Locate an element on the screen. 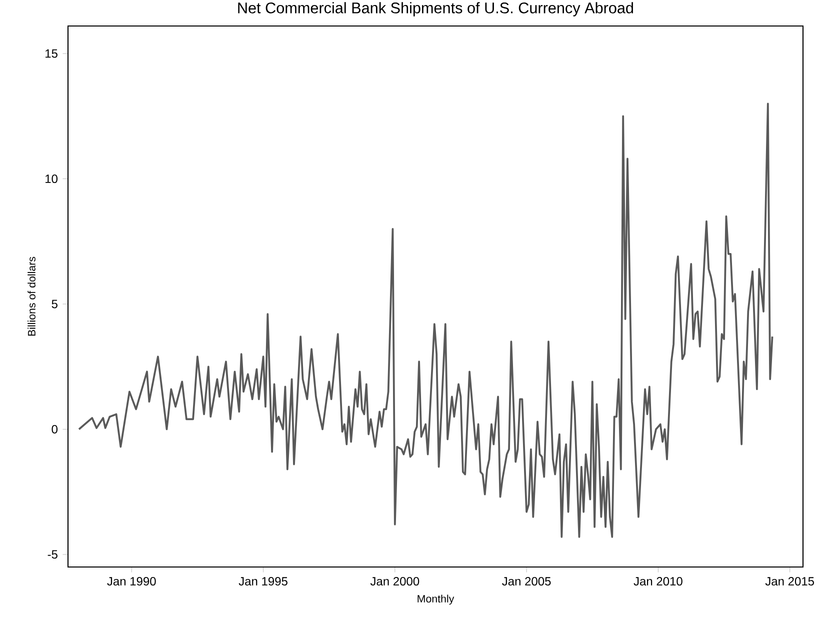  y-tick-label: 10 is located at coordinates (52, 179).